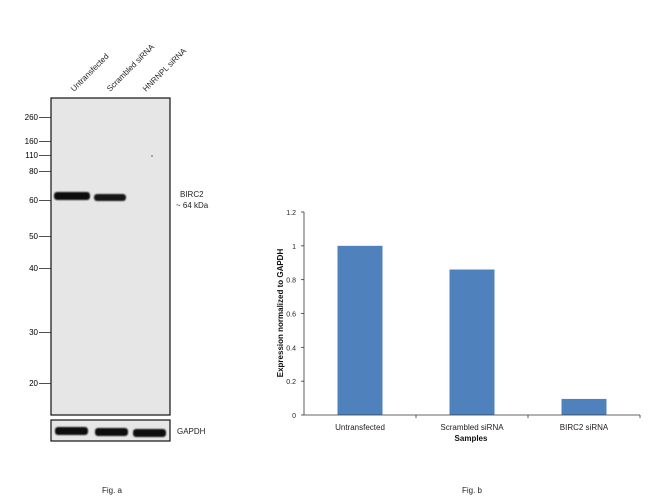  What do you see at coordinates (280, 313) in the screenshot?
I see `y-axis-title: Expression normalized to GAPDH` at bounding box center [280, 313].